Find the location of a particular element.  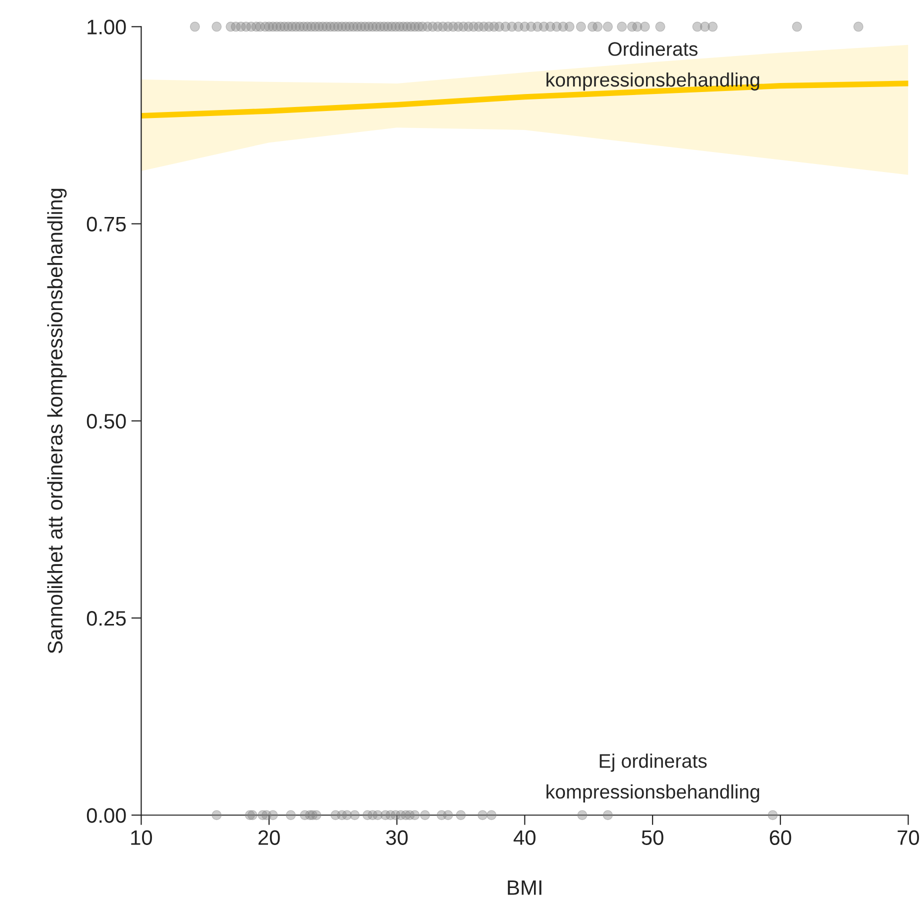

x-tick-label: 60 is located at coordinates (781, 838).